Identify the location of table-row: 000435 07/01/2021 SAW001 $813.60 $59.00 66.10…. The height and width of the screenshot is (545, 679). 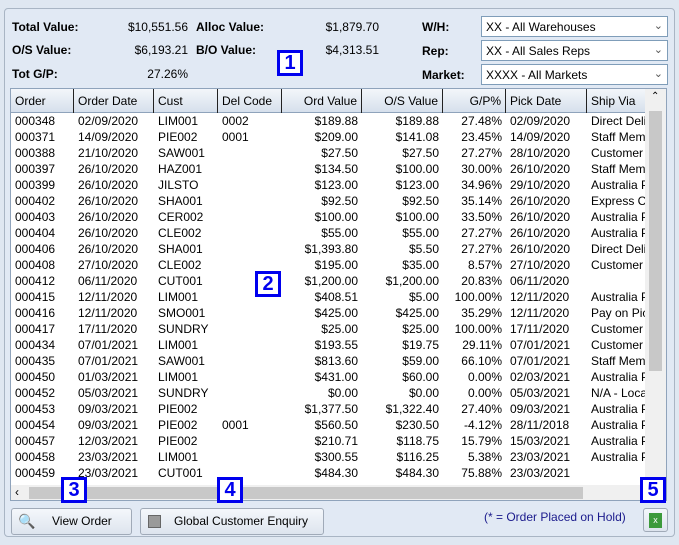
(328, 361).